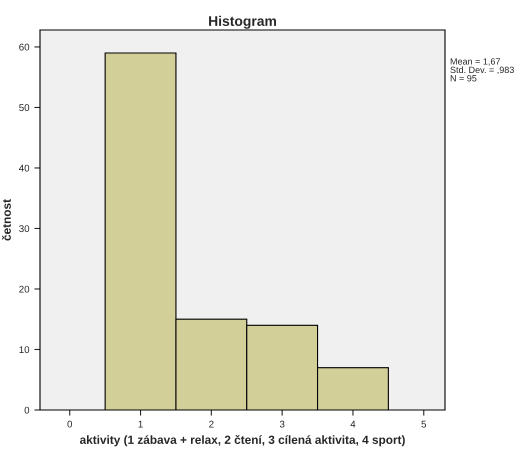 Image resolution: width=524 pixels, height=466 pixels. Describe the element at coordinates (6, 220) in the screenshot. I see `y-axis-title: četnost` at that location.